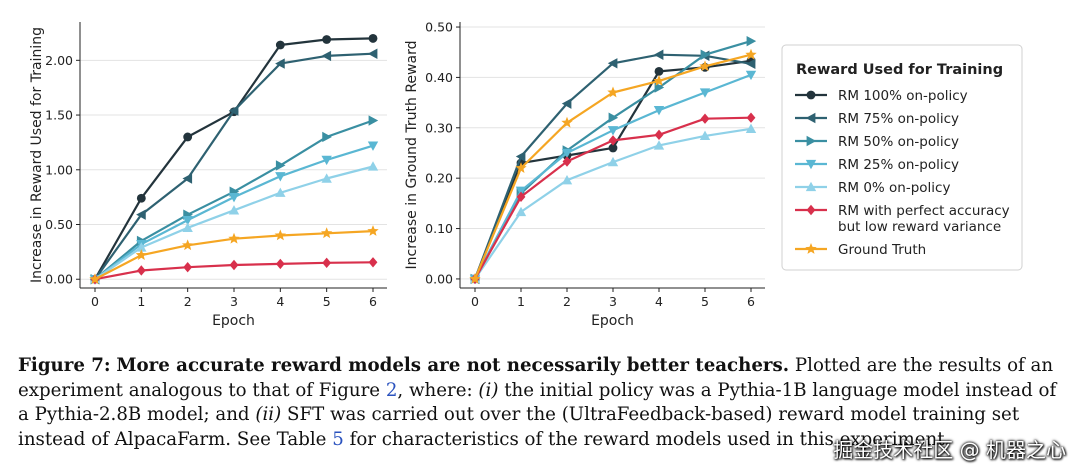 The image size is (1080, 473). Describe the element at coordinates (488, 390) in the screenshot. I see `caption-i1: (i)` at that location.